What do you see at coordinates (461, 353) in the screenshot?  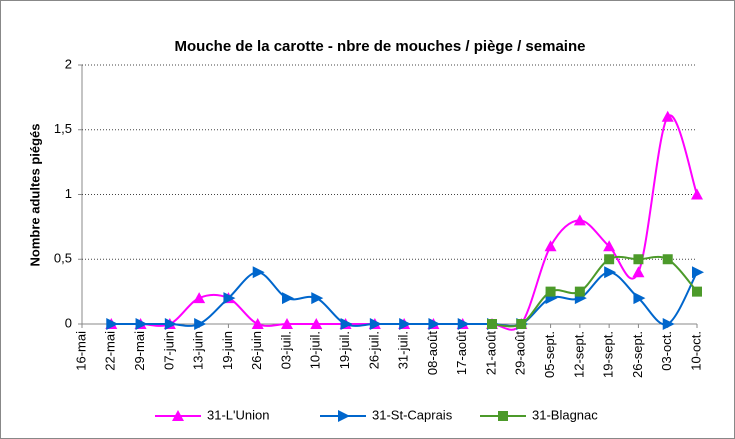 I see `x-tick-label: 17-août` at bounding box center [461, 353].